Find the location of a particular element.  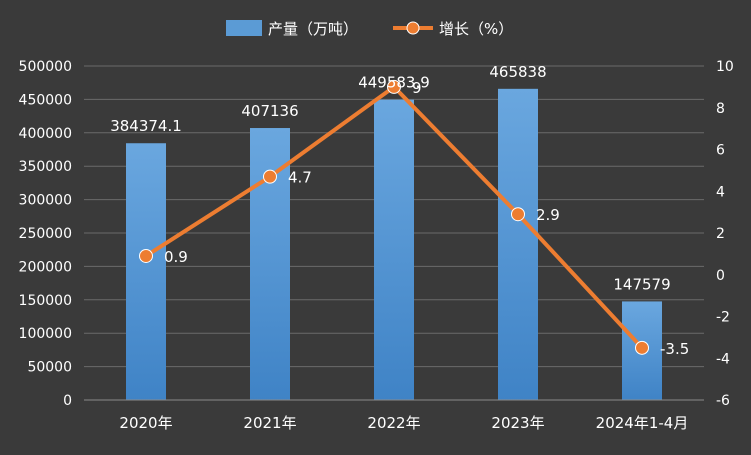

line-data-label: 0.9 is located at coordinates (176, 257).